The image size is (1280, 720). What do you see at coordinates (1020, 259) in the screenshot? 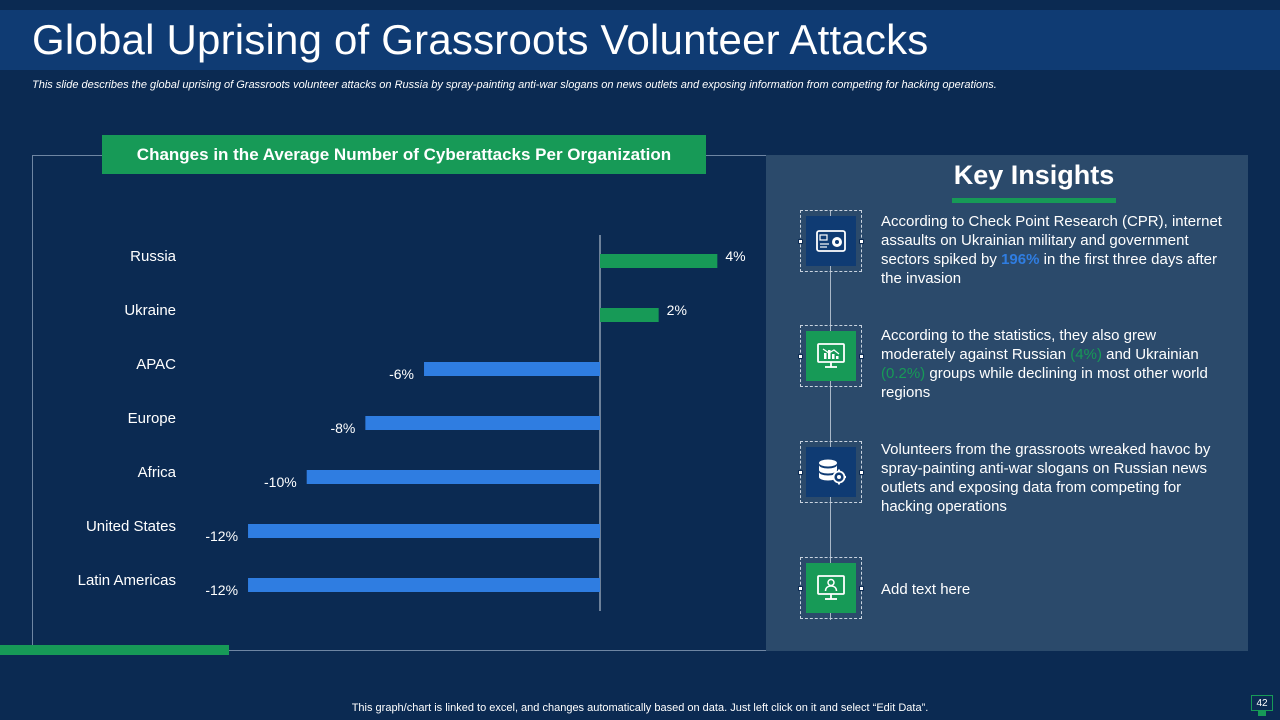
I see `insight-highlight: 196%` at bounding box center [1020, 259].